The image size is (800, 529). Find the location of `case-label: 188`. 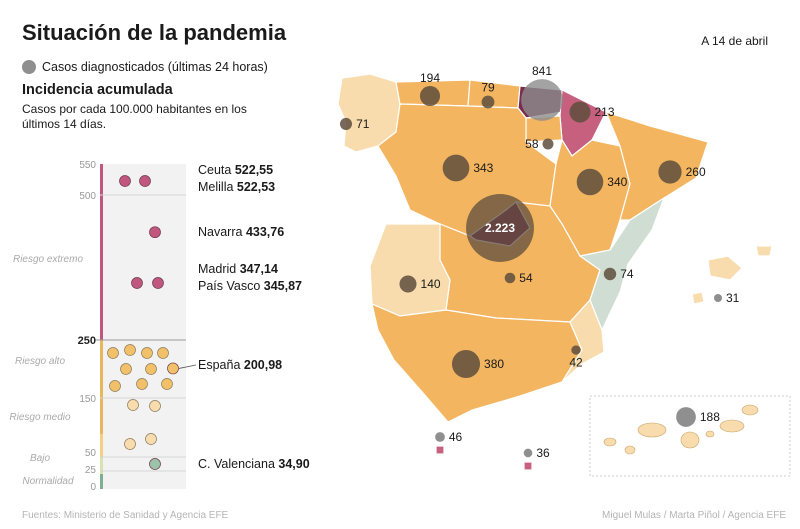

case-label: 188 is located at coordinates (710, 417).